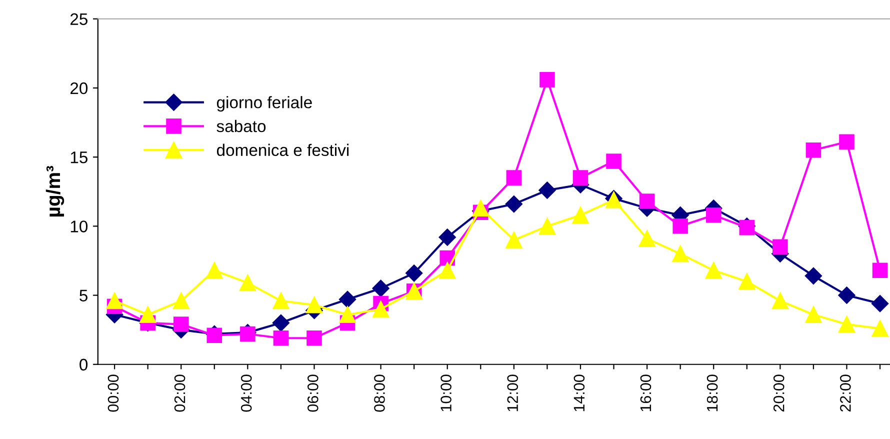 This screenshot has height=439, width=890. I want to click on y-tick-label: 20, so click(79, 88).